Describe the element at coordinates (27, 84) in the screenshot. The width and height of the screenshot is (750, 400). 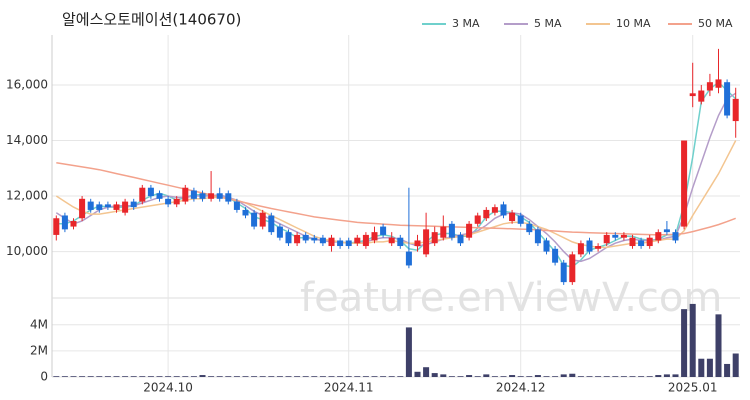
I see `y-tick-label: 16,000` at that location.